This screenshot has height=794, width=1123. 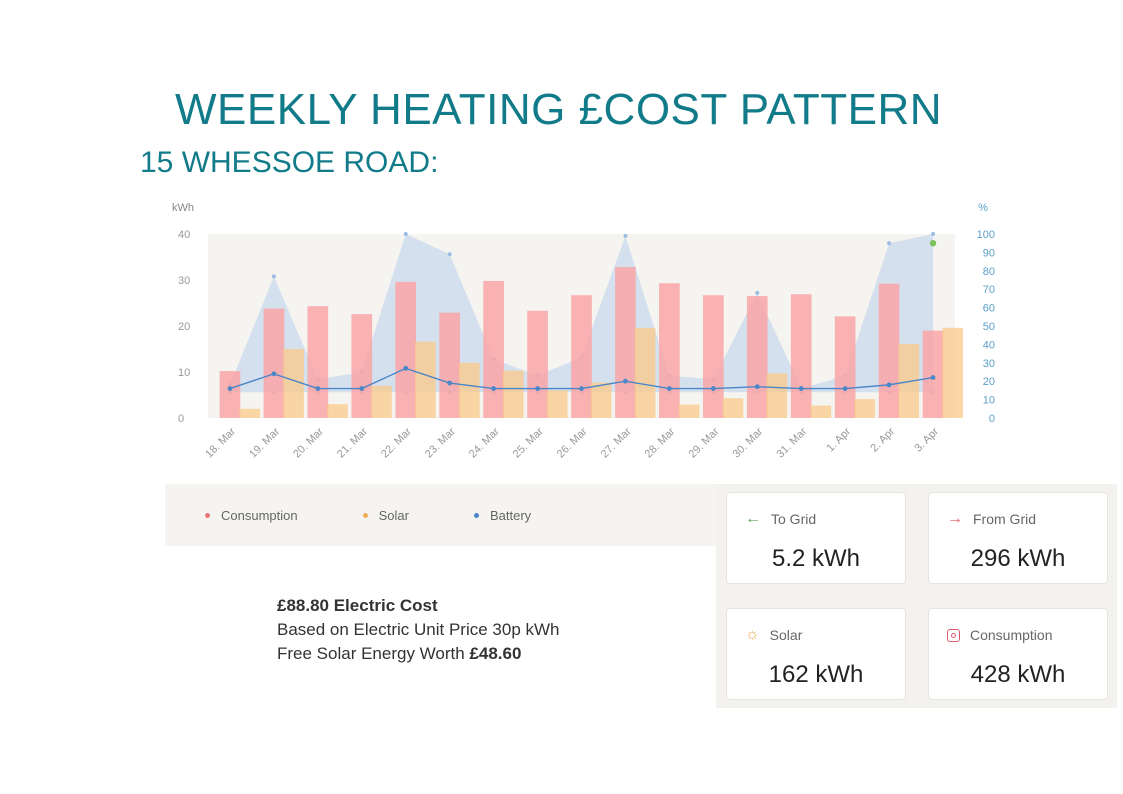 What do you see at coordinates (1018, 674) in the screenshot?
I see `card-consumption-value: 428 kWh` at bounding box center [1018, 674].